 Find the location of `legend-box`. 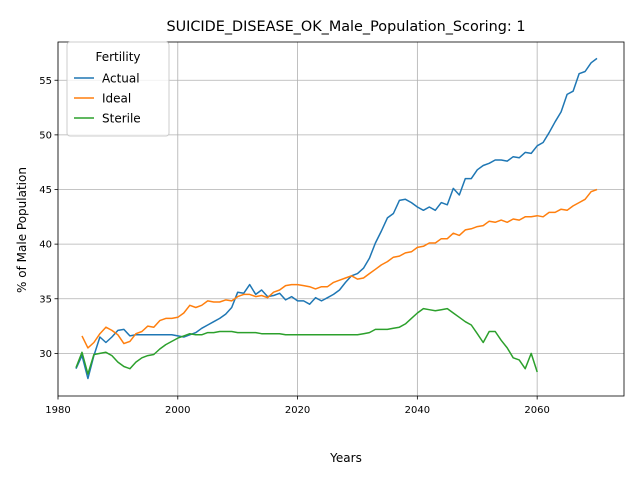

legend-box is located at coordinates (118, 89).